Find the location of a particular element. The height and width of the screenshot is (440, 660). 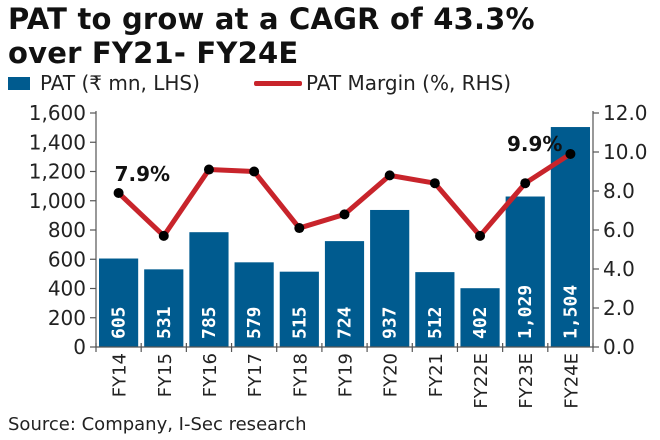

x-category-label: FY15 is located at coordinates (165, 375).